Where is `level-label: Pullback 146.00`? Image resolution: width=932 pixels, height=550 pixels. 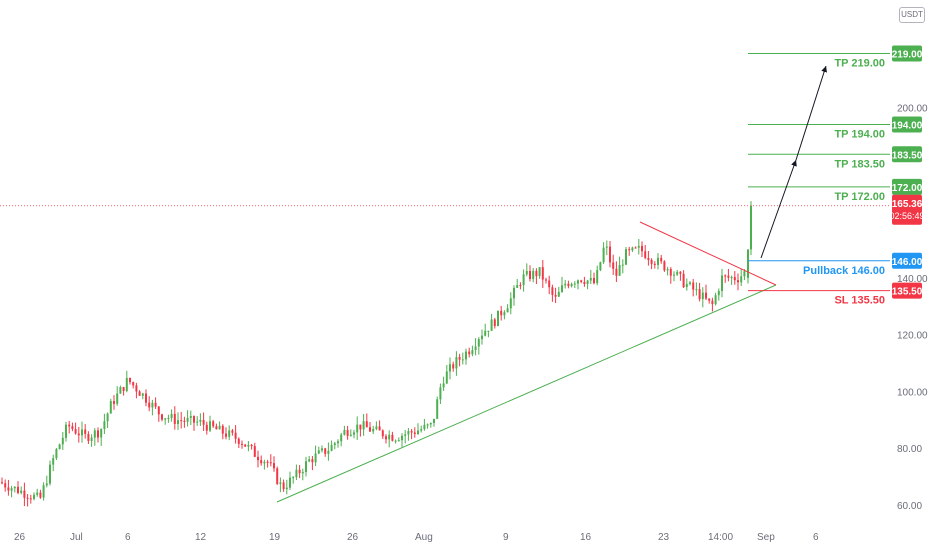
level-label: Pullback 146.00 is located at coordinates (844, 271).